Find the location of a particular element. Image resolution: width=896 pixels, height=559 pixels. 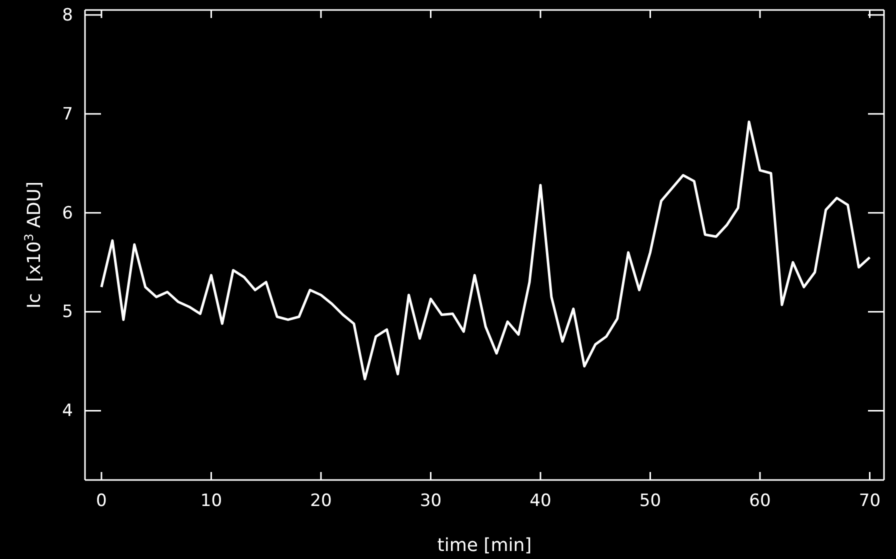

x-tick-label: 70 is located at coordinates (869, 501).